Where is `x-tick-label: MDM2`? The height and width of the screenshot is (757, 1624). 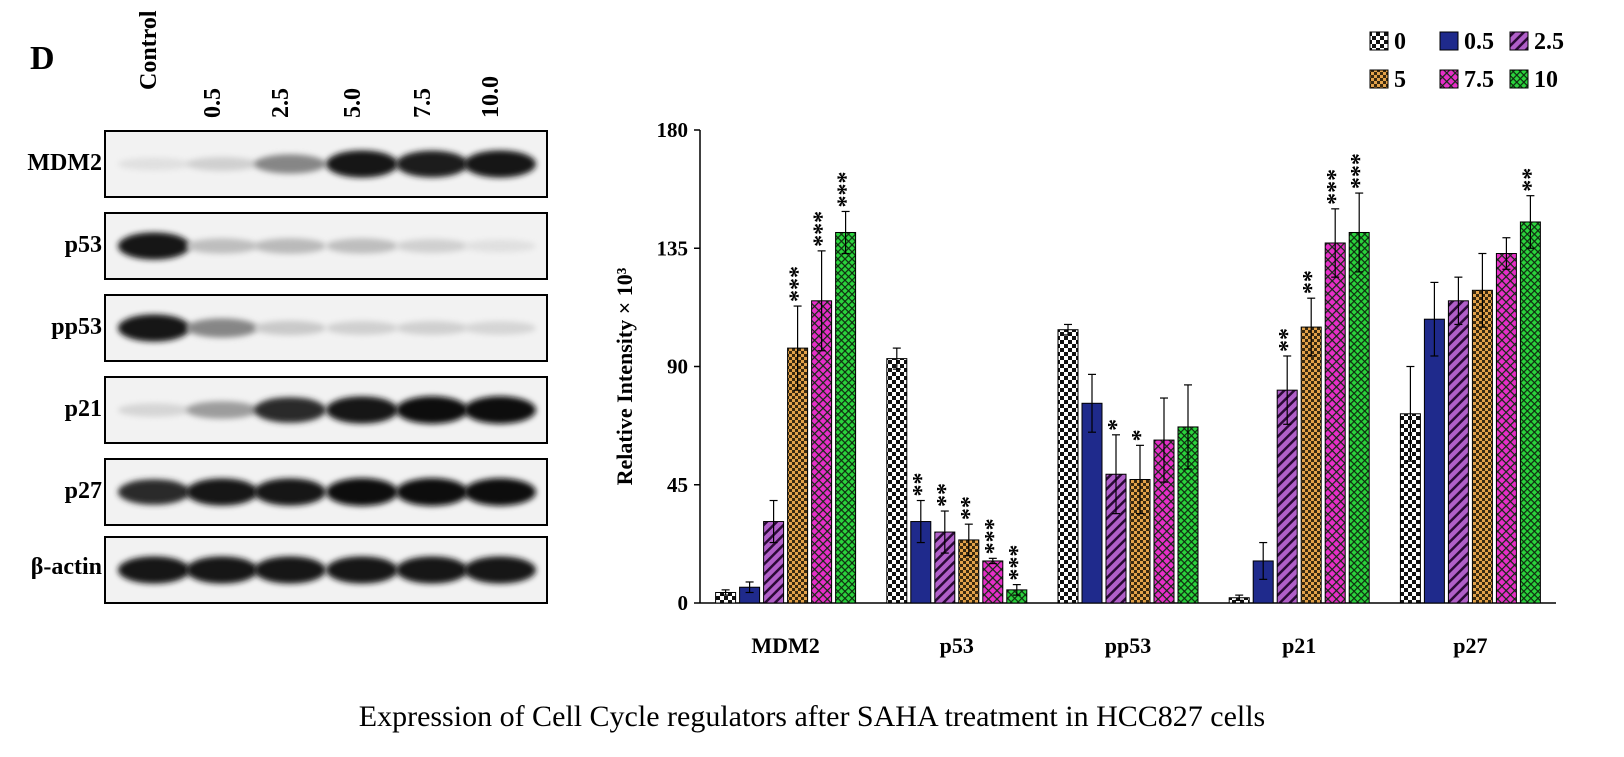
x-tick-label: MDM2 is located at coordinates (785, 645).